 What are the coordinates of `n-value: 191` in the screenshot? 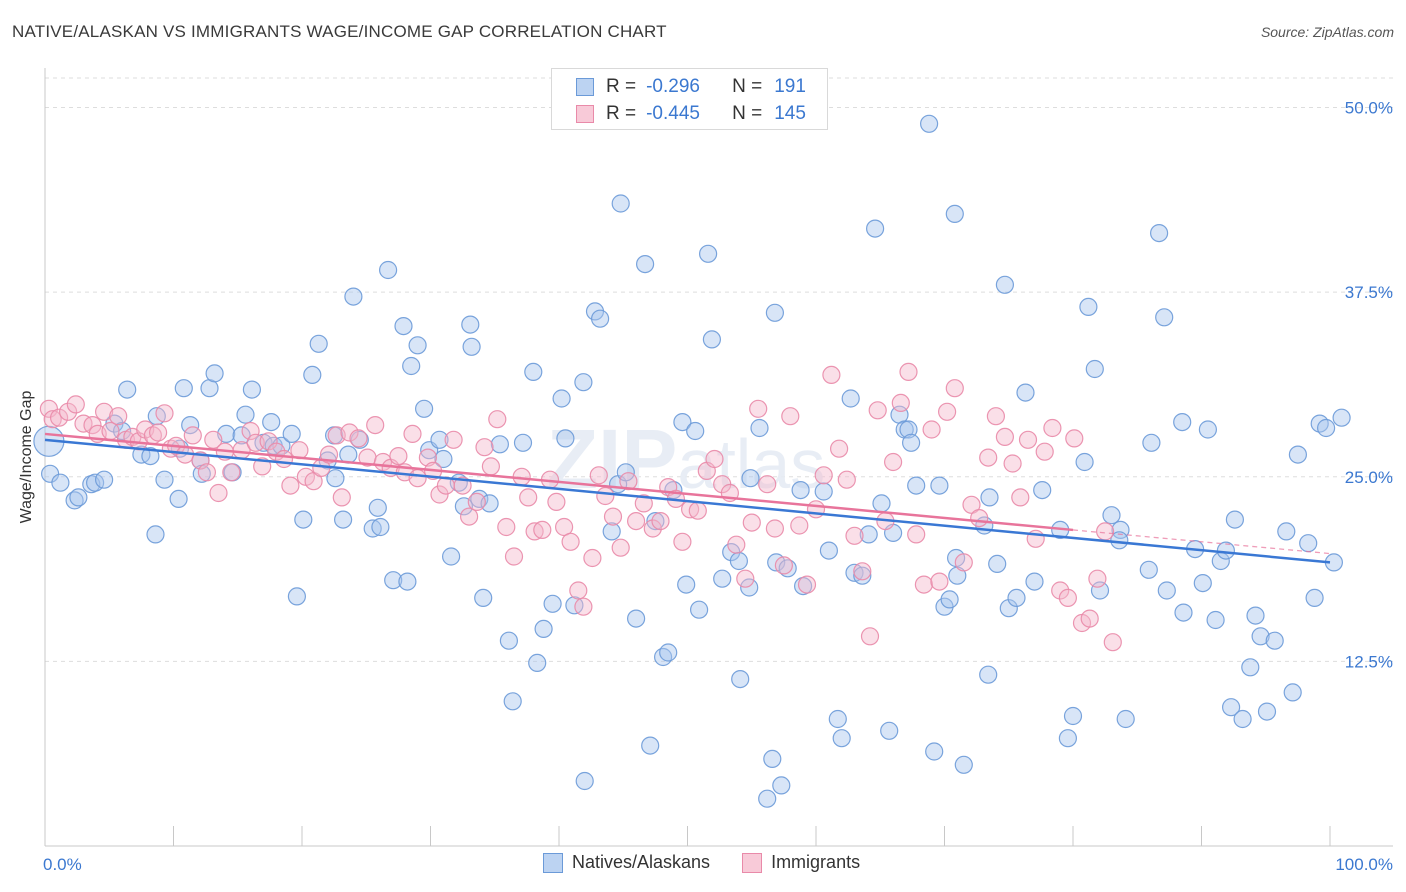 It's located at (790, 86).